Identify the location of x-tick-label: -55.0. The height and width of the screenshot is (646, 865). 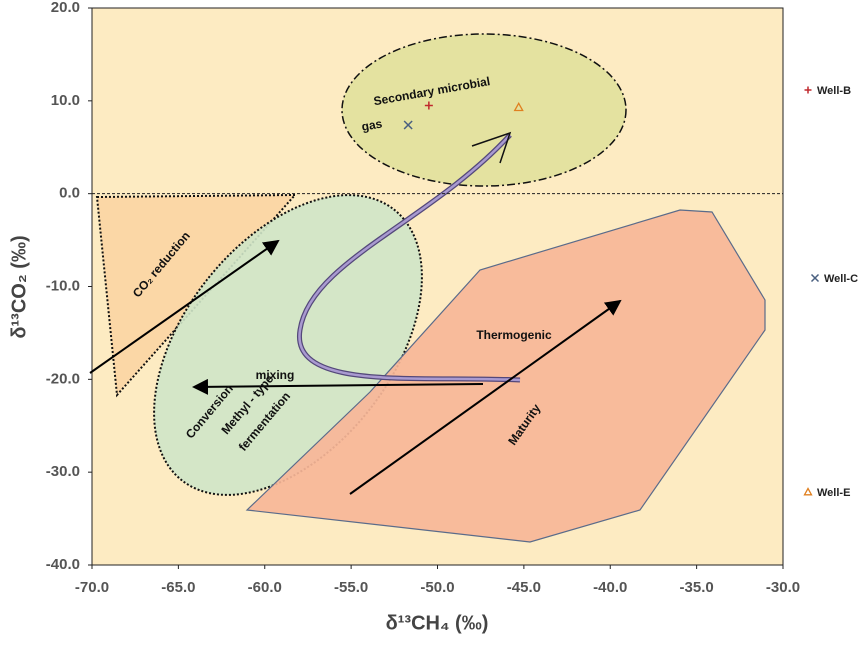
(351, 587).